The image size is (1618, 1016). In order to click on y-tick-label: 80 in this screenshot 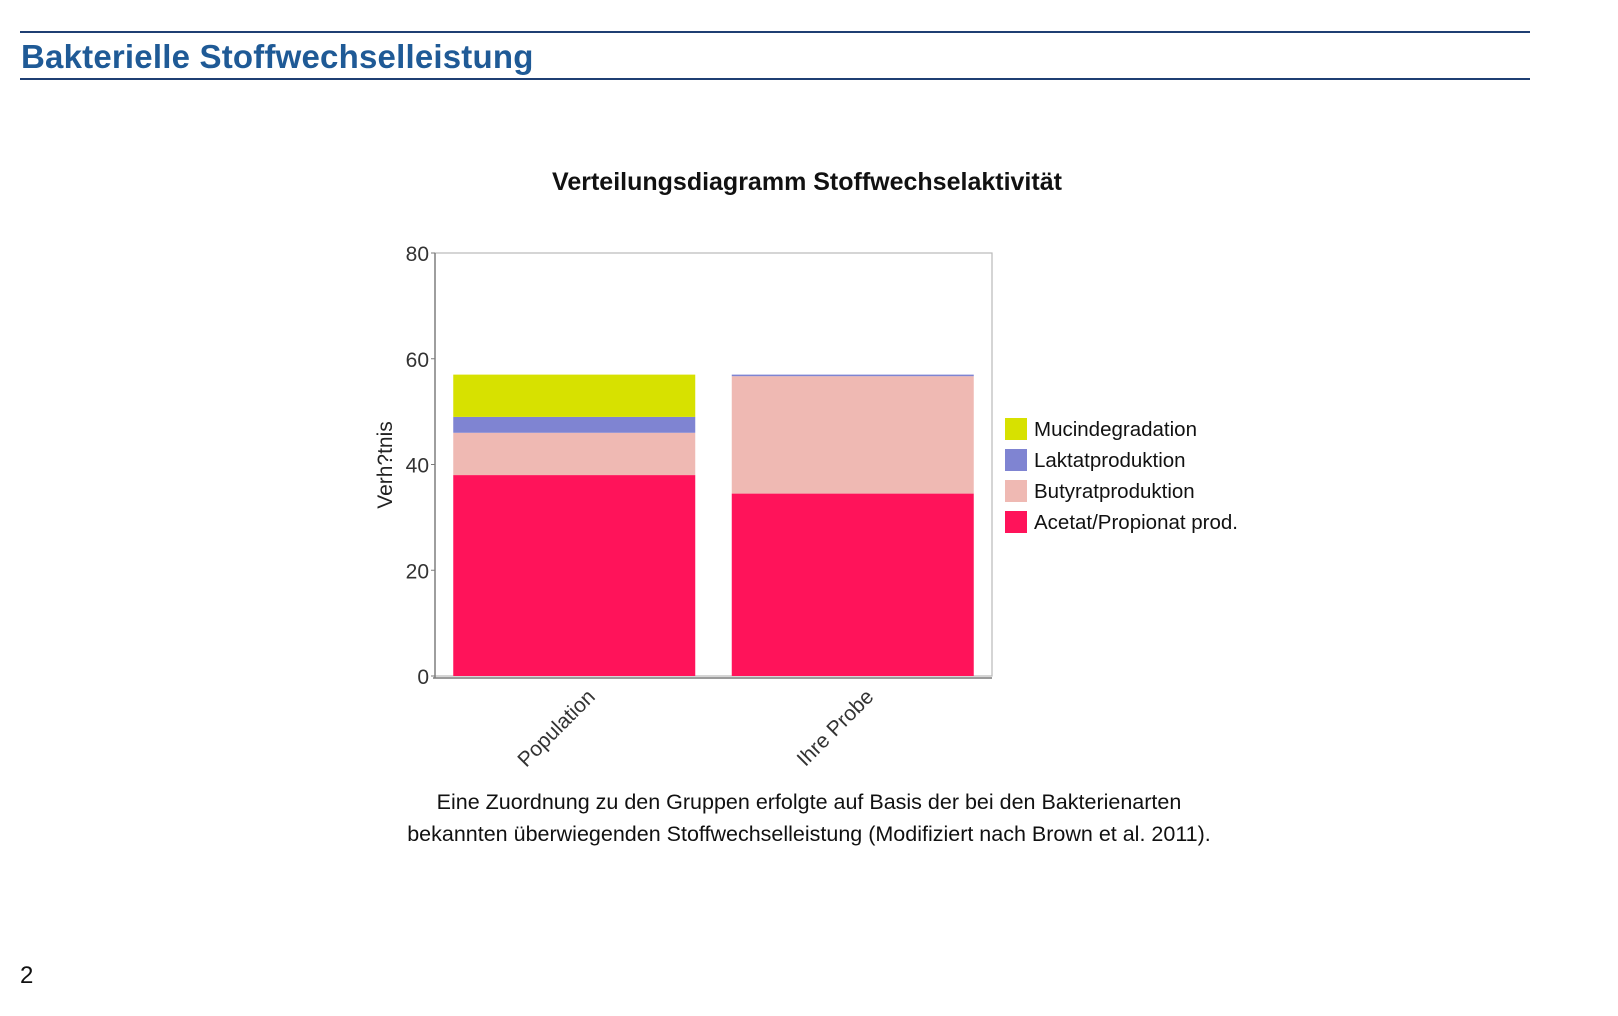, I will do `click(417, 254)`.